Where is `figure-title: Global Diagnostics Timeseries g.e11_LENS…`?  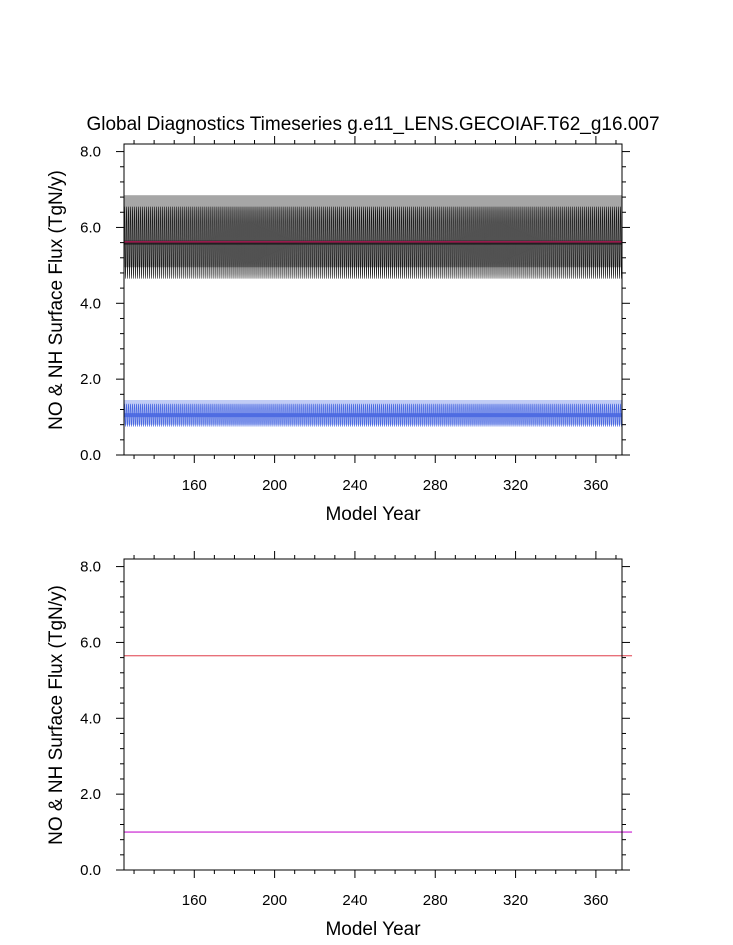 figure-title: Global Diagnostics Timeseries g.e11_LENS… is located at coordinates (372, 124).